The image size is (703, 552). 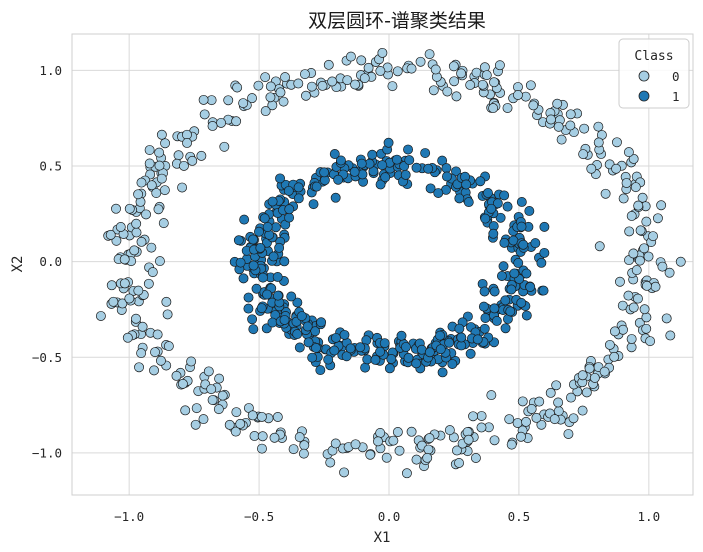 I want to click on x-tick-label: −1.0, so click(x=129, y=516).